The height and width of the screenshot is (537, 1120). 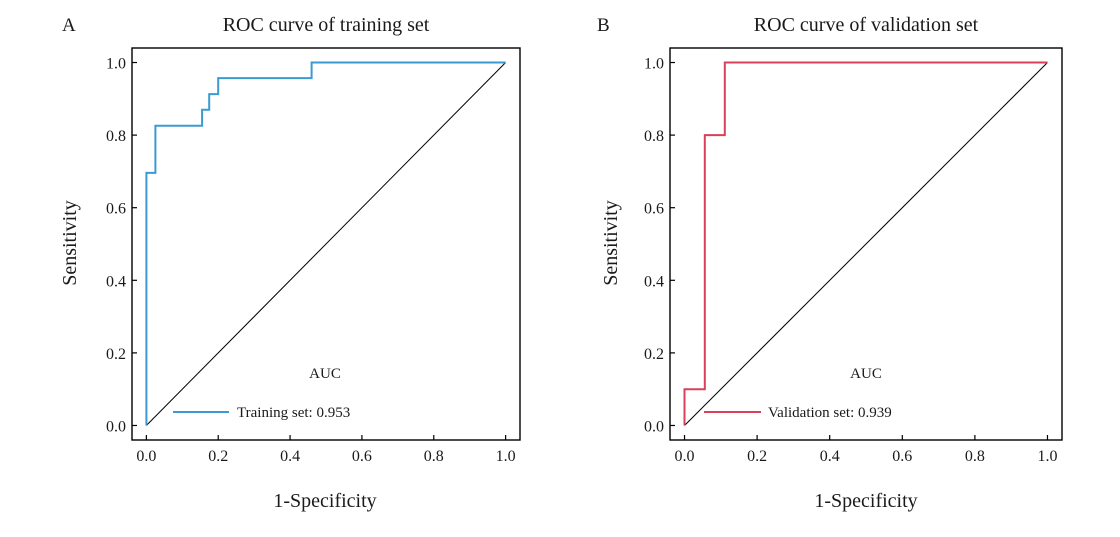 I want to click on legend-entry-training: Training set: 0.953, so click(x=293, y=413).